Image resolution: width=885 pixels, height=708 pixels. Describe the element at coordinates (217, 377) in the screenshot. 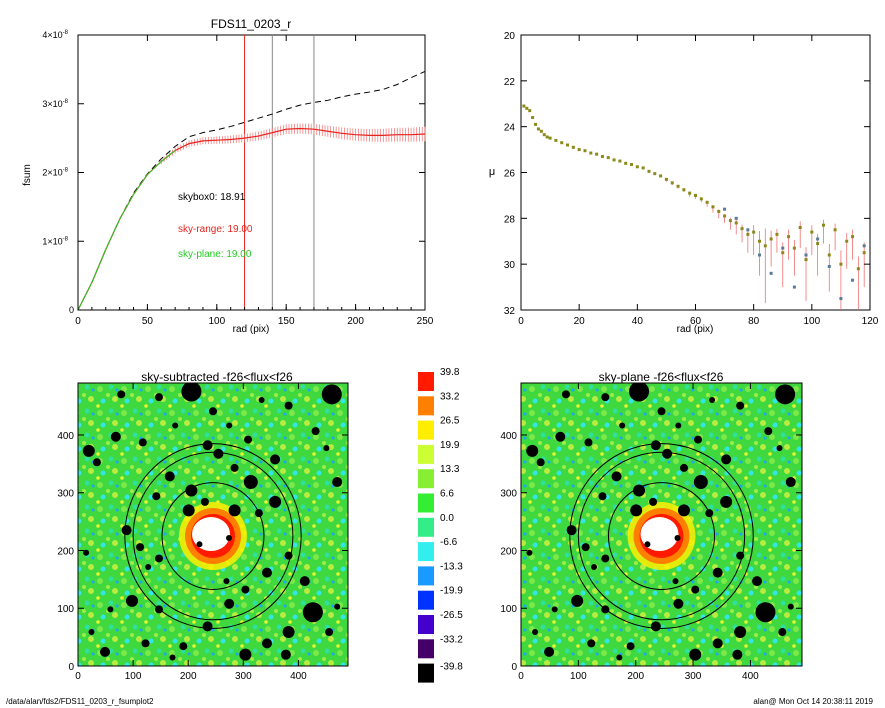

I see `image1-title: sky-subtracted -f26<flux<f26` at that location.